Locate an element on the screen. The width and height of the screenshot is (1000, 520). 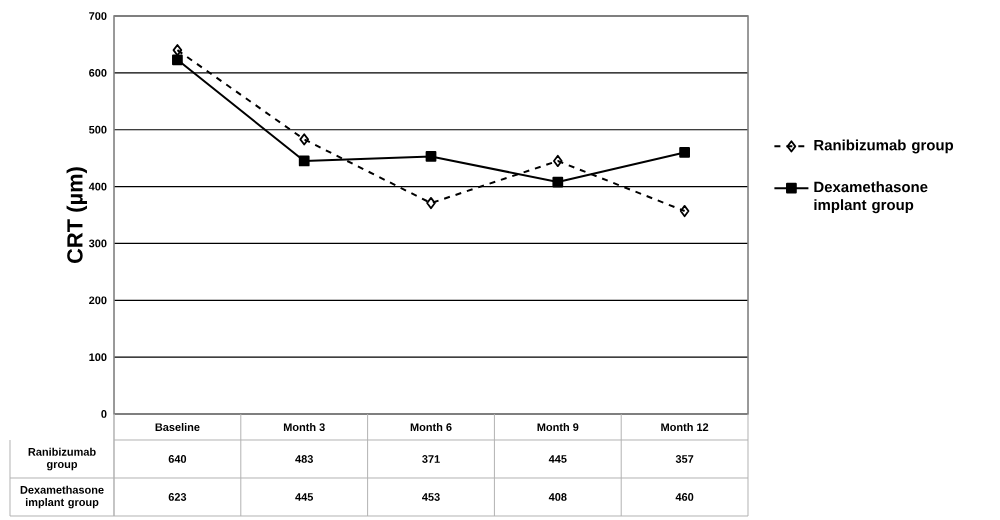
y-axis-title: CRT (µm) is located at coordinates (77, 215).